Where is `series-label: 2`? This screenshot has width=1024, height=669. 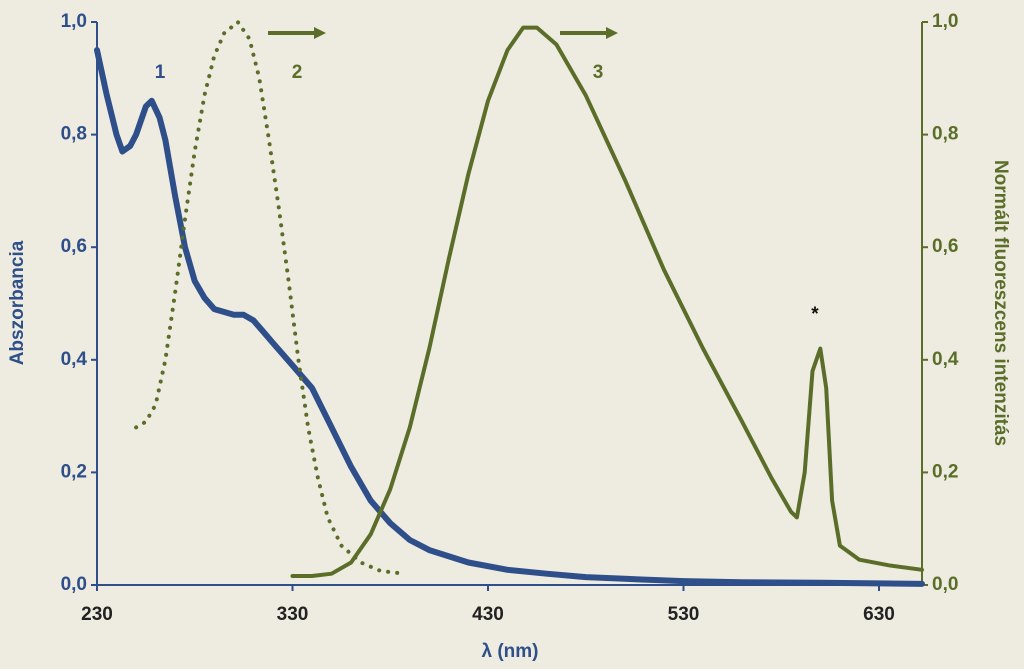
series-label: 2 is located at coordinates (297, 72).